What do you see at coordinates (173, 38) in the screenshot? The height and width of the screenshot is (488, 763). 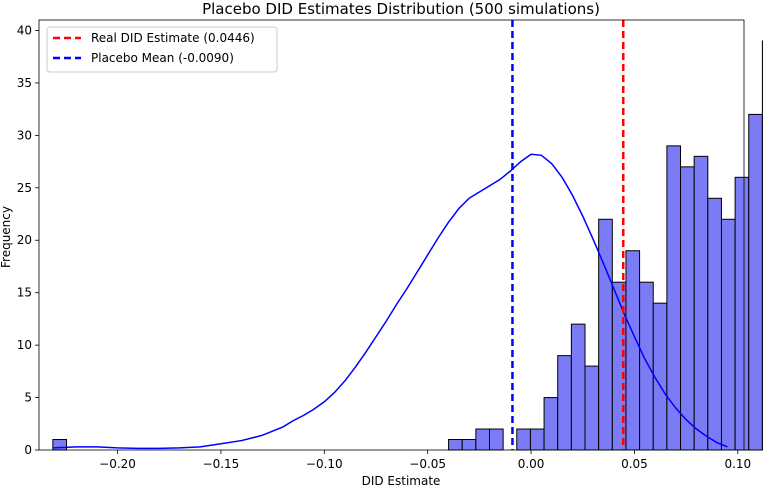 I see `legend-label-real-did: Real DID Estimate (0.0446)` at bounding box center [173, 38].